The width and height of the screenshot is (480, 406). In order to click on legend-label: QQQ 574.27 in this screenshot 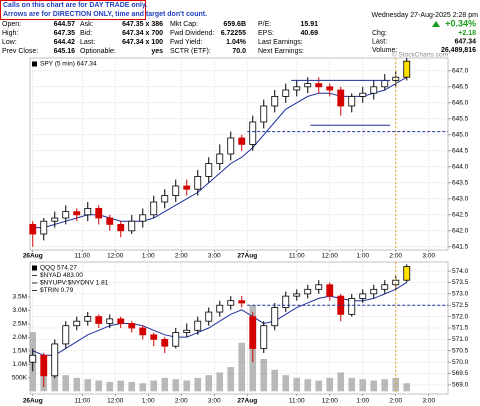, I will do `click(58, 268)`.